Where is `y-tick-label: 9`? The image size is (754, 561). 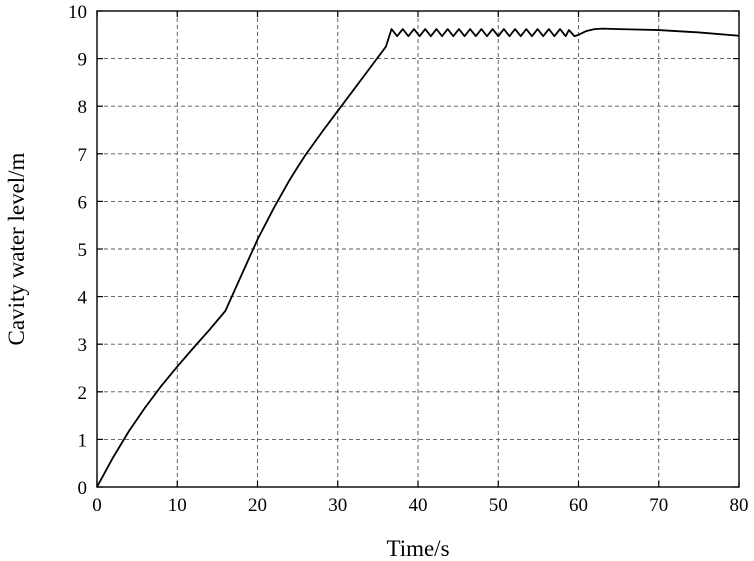 y-tick-label: 9 is located at coordinates (83, 60).